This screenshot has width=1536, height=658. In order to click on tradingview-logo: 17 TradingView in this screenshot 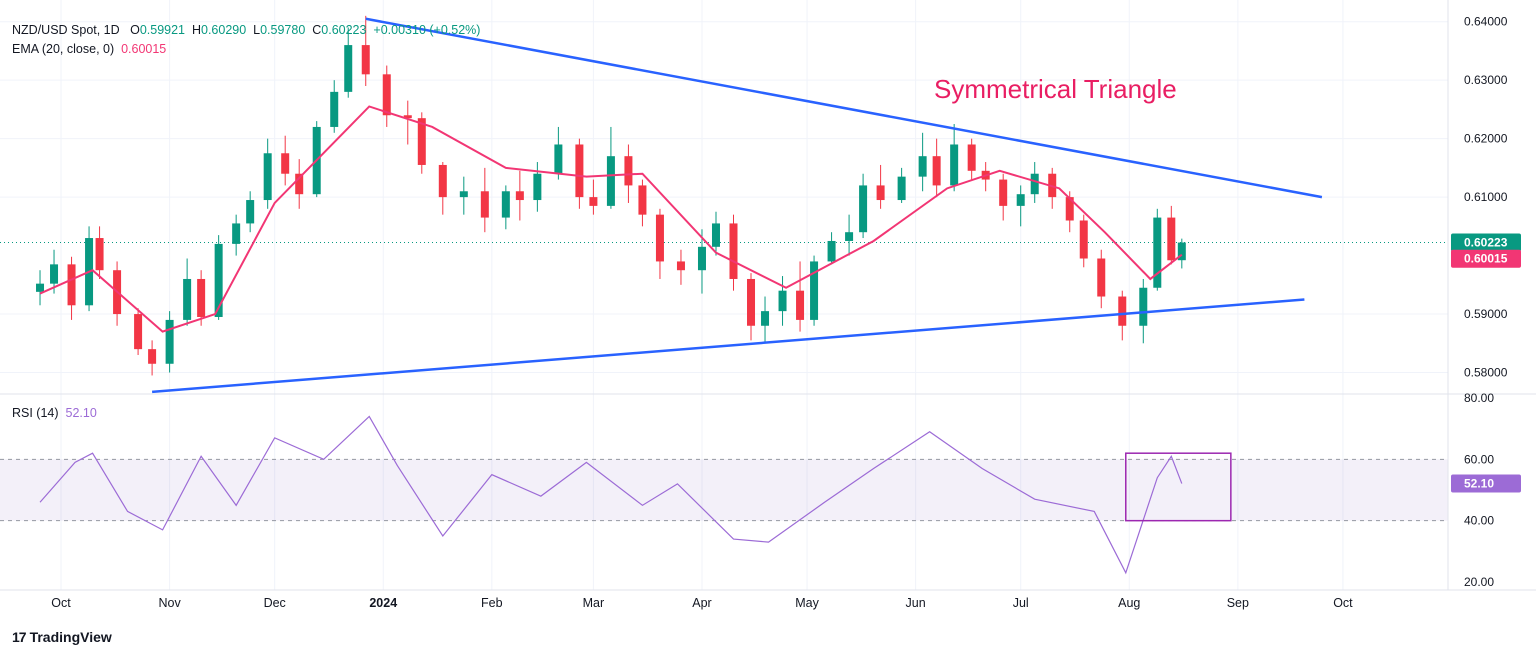, I will do `click(62, 637)`.